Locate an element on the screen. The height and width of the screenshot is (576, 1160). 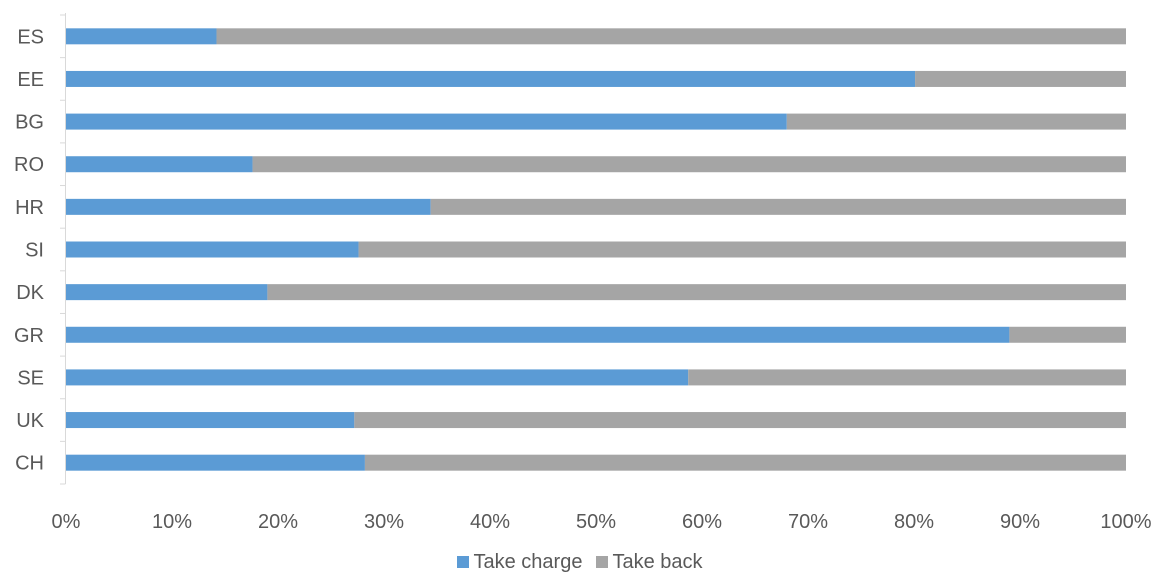
legend-item-take-charge: Take charge is located at coordinates (519, 562).